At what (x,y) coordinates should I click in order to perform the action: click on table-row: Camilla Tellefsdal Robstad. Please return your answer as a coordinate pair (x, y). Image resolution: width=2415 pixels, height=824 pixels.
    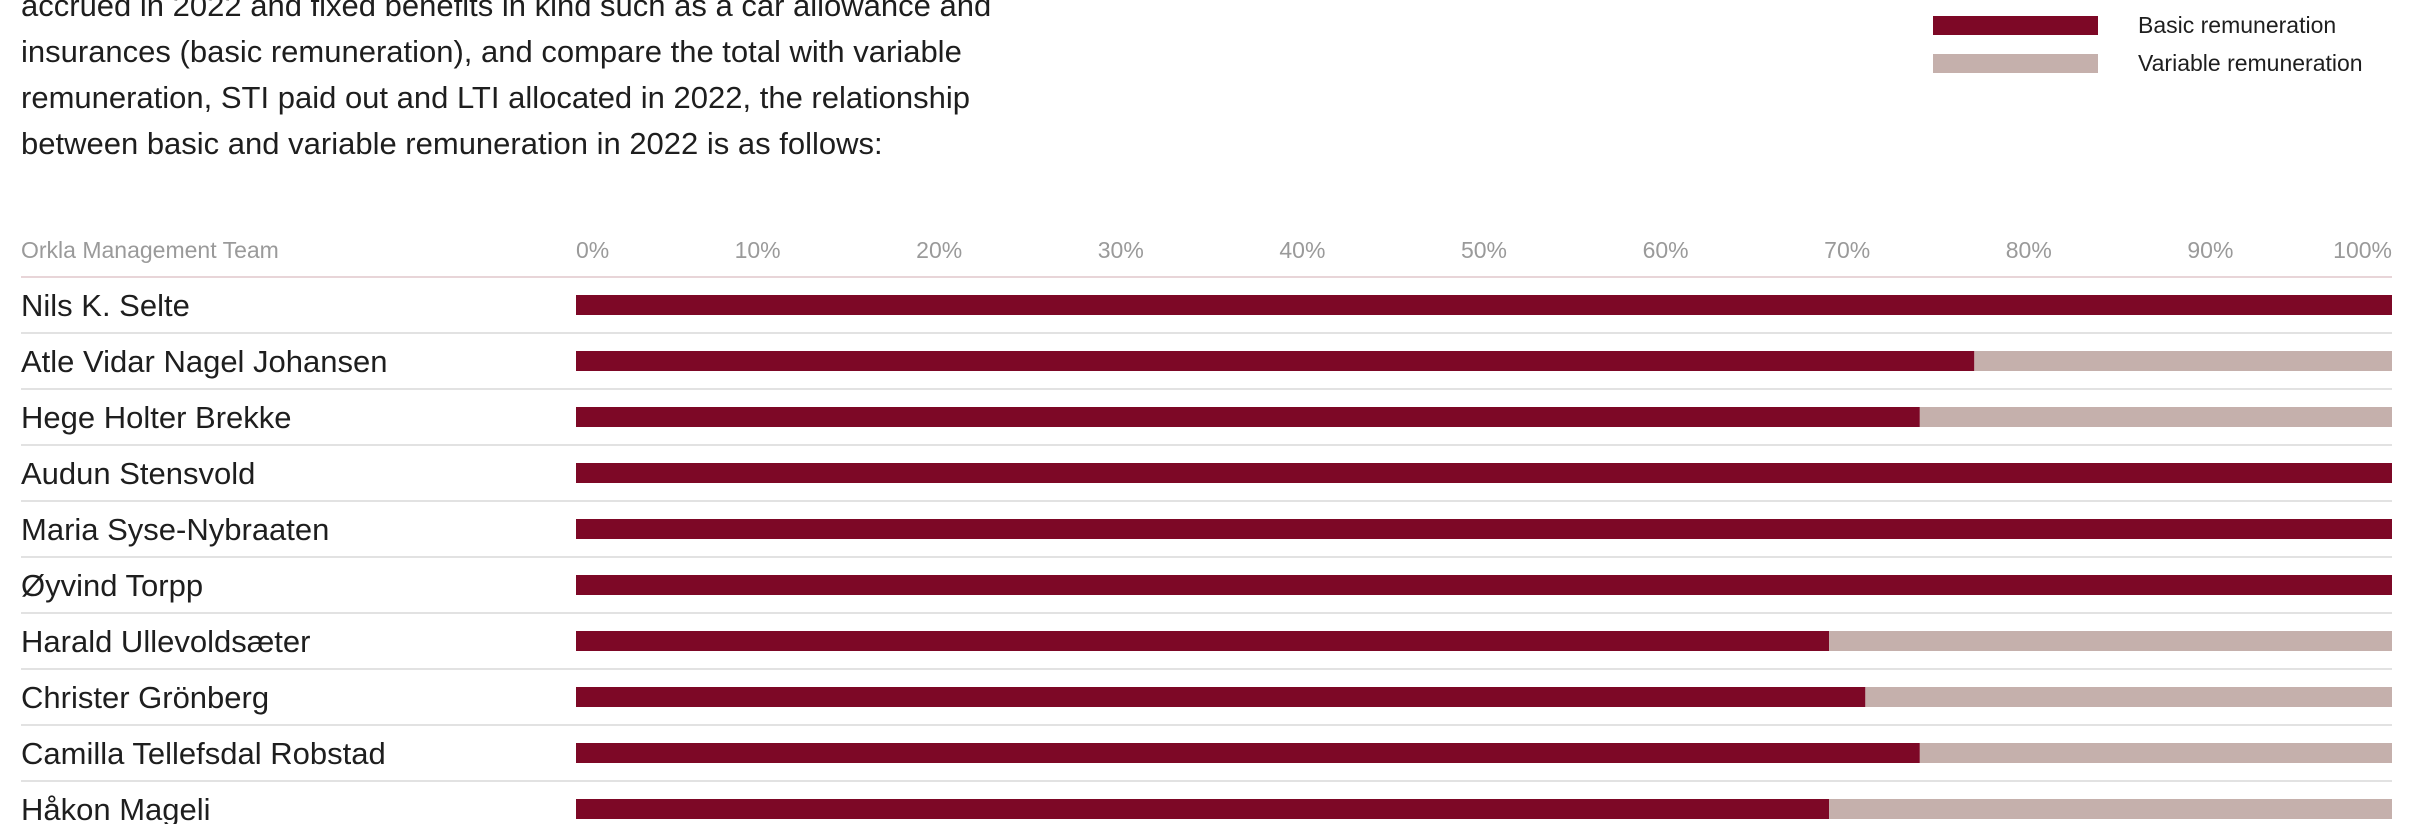
    Looking at the image, I should click on (1206, 759).